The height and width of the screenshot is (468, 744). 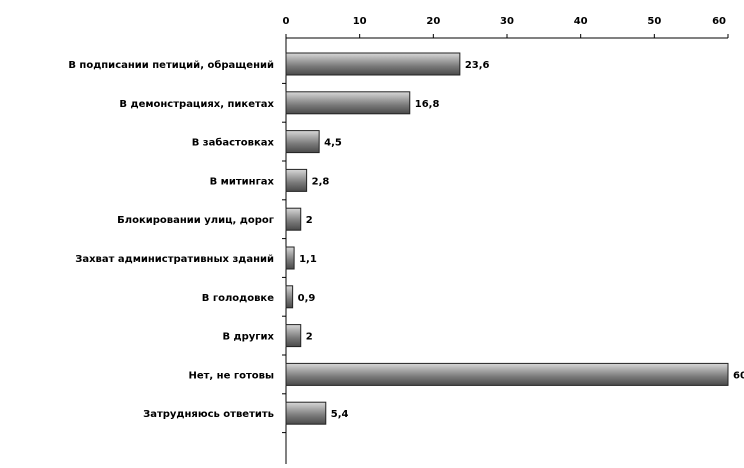 I want to click on x-tick-label: 40, so click(x=581, y=21).